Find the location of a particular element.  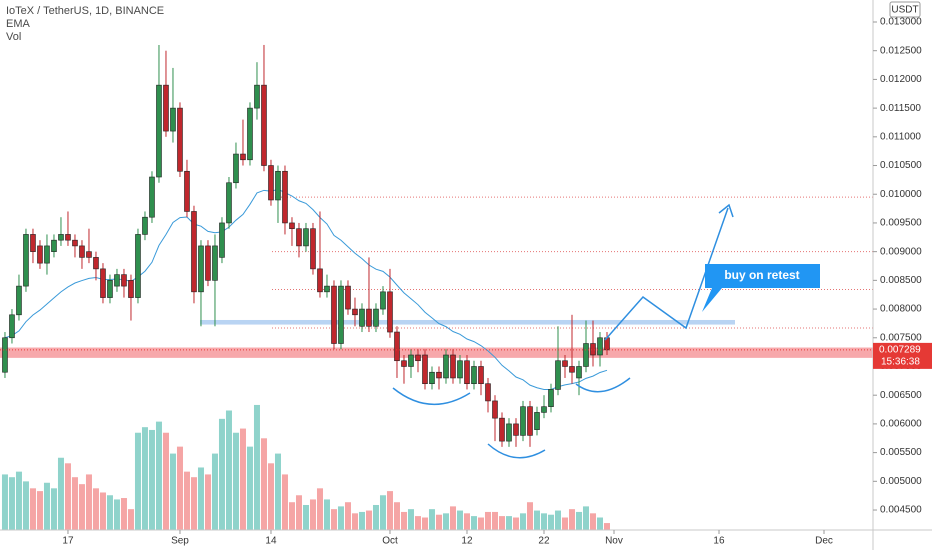

y-tick-label: 0.009000 is located at coordinates (901, 251).